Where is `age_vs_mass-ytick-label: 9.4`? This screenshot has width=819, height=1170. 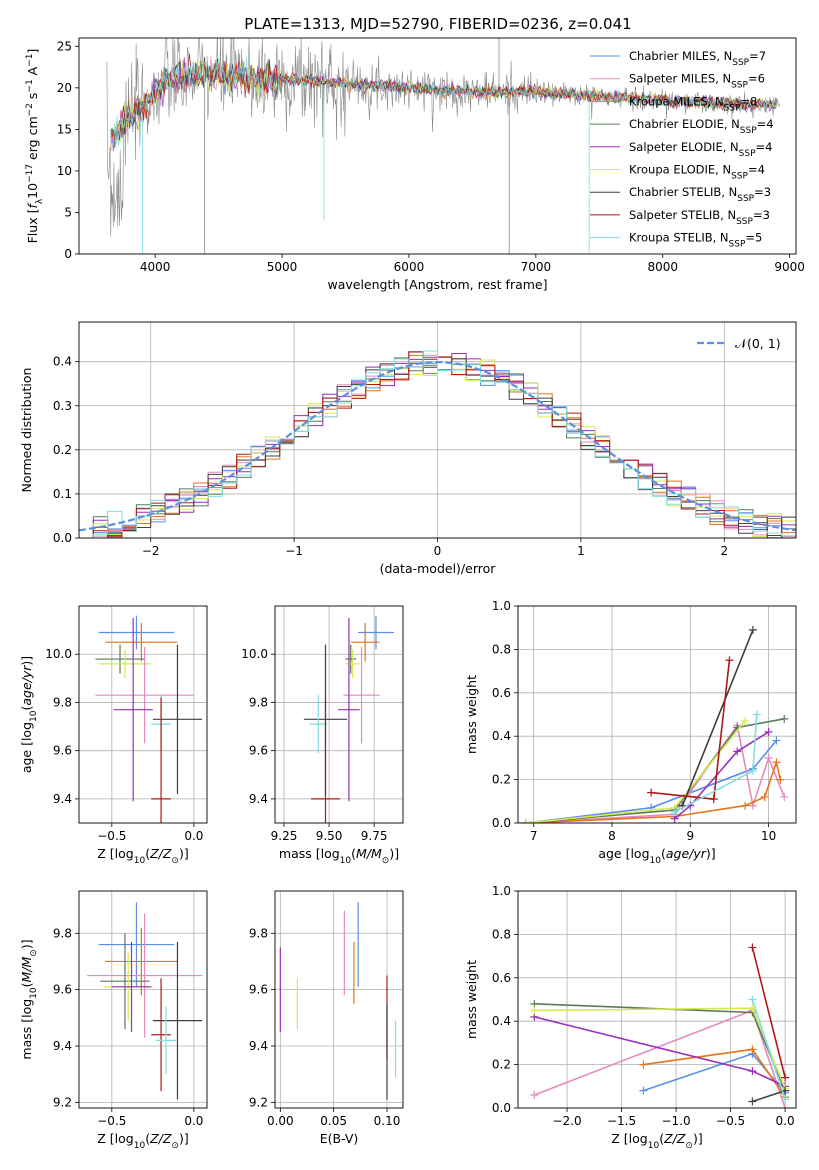 age_vs_mass-ytick-label: 9.4 is located at coordinates (258, 799).